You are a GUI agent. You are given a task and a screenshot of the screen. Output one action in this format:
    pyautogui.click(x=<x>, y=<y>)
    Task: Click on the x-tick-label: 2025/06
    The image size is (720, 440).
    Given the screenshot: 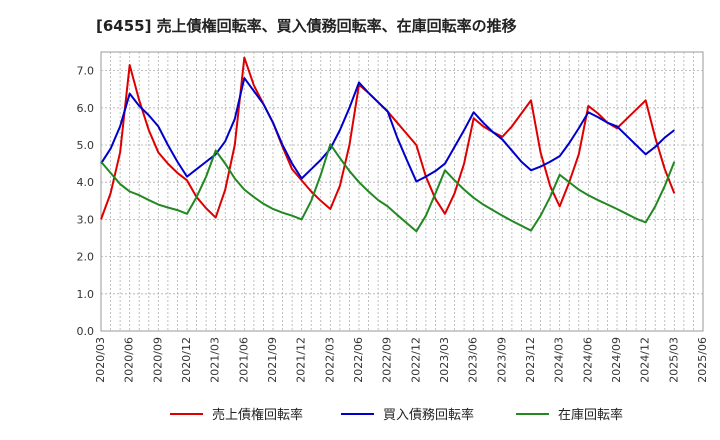 What is the action you would take?
    pyautogui.click(x=702, y=360)
    